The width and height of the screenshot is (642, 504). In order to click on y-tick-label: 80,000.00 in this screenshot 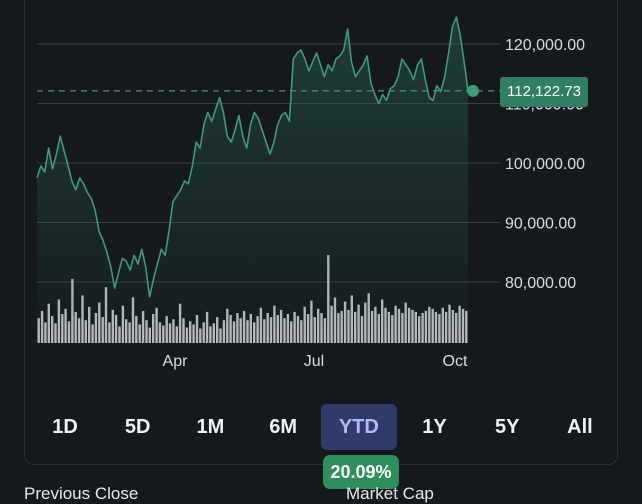, I will do `click(540, 283)`.